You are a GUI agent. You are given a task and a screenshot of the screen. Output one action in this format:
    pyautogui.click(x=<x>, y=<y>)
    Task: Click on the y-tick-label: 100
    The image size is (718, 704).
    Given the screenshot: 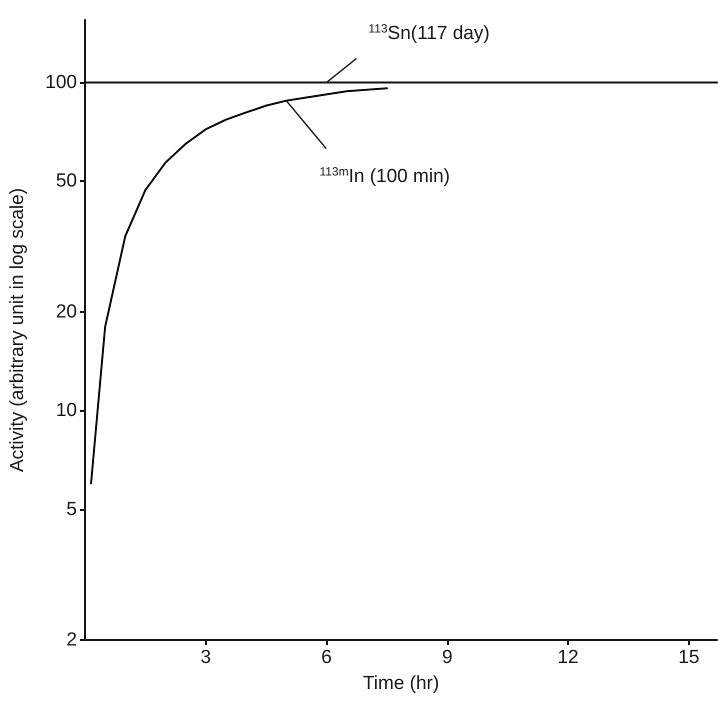 What is the action you would take?
    pyautogui.click(x=61, y=82)
    